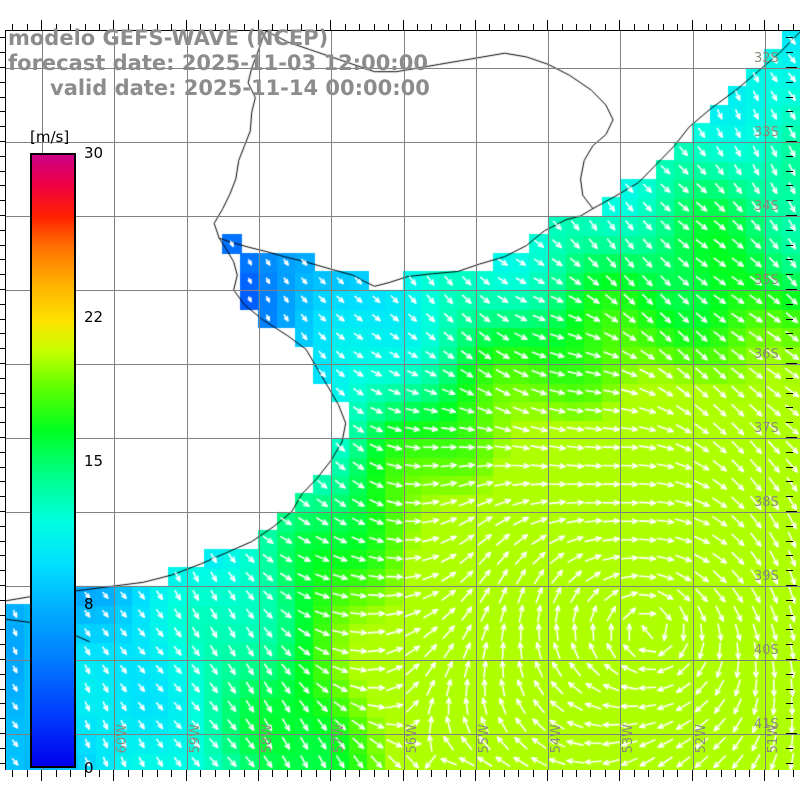 The image size is (800, 800). Describe the element at coordinates (89, 604) in the screenshot. I see `colorbar-tick-8: 8` at that location.